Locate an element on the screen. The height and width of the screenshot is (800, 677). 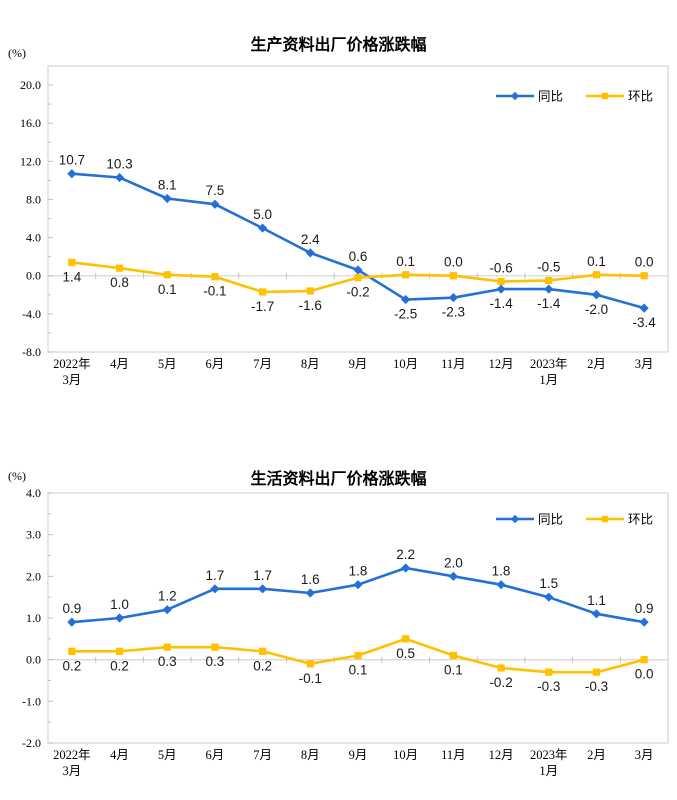
data-point-label: -1.7 is located at coordinates (262, 306).